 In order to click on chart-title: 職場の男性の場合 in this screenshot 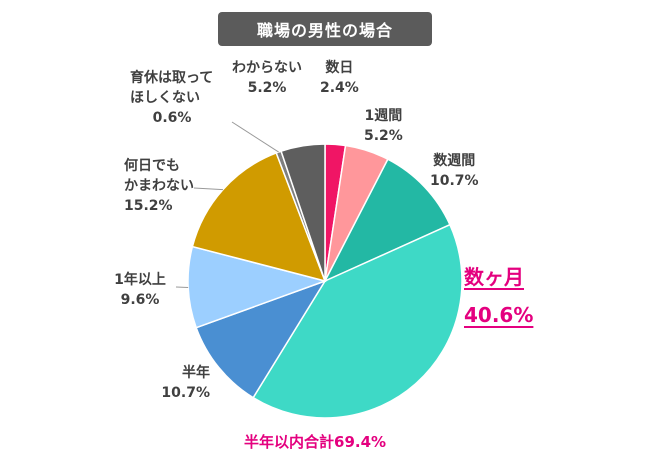, I will do `click(324, 30)`.